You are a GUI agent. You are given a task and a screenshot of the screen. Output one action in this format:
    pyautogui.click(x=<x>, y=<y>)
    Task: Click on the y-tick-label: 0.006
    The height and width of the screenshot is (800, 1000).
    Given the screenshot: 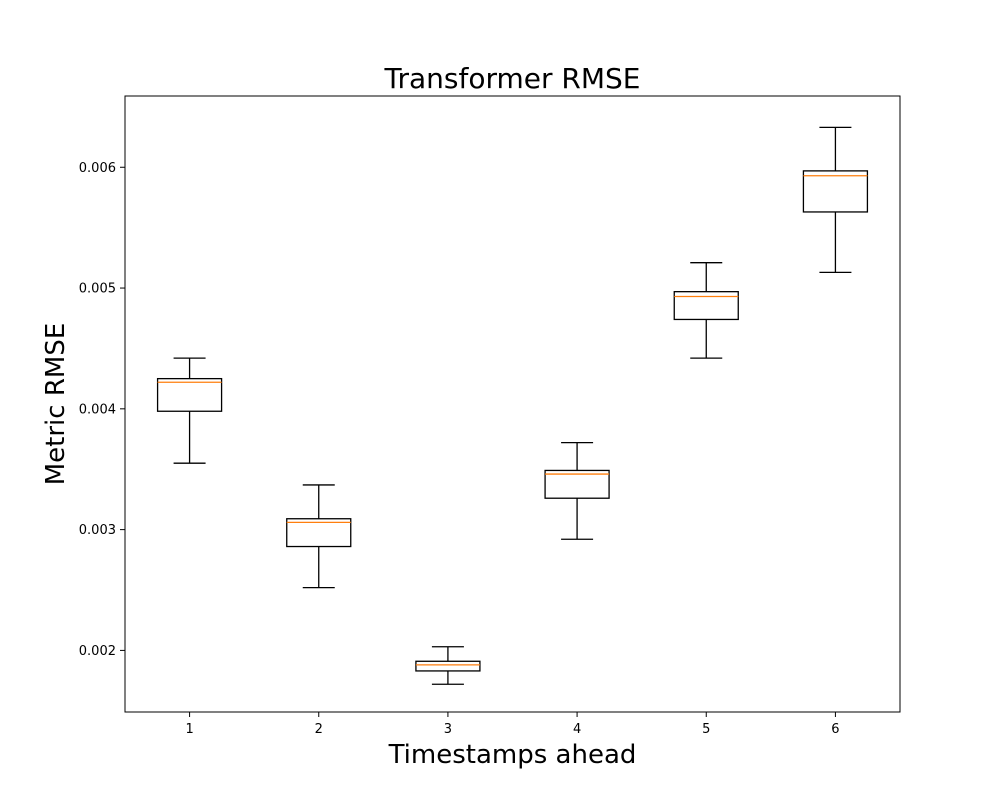 What is the action you would take?
    pyautogui.click(x=97, y=168)
    